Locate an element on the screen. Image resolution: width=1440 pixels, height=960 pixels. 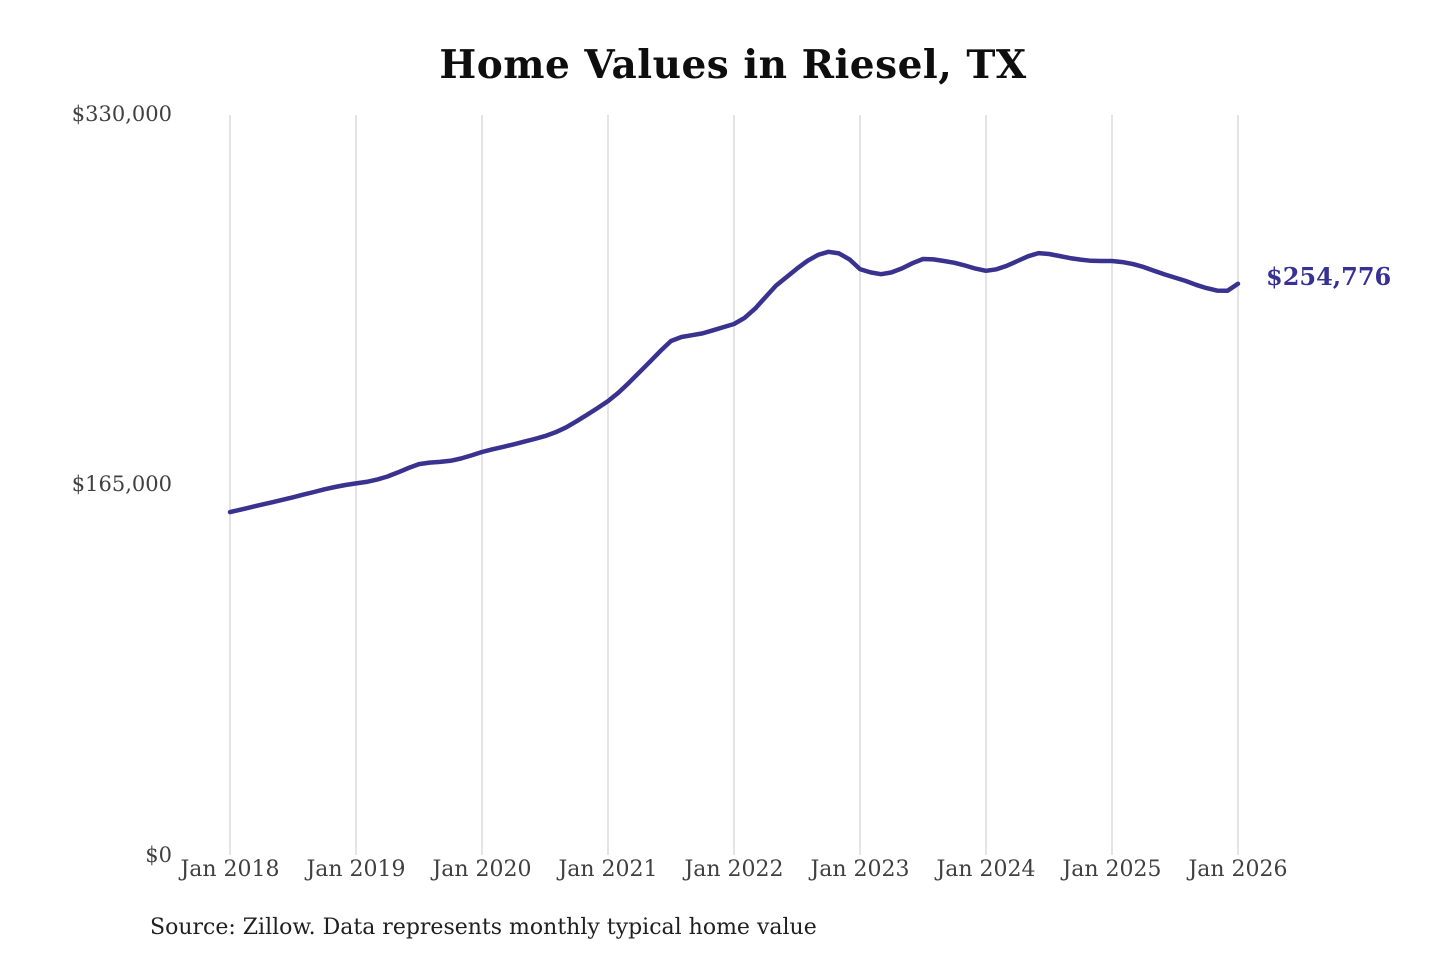
x-axis-tick-label: Jan 2022 is located at coordinates (734, 869).